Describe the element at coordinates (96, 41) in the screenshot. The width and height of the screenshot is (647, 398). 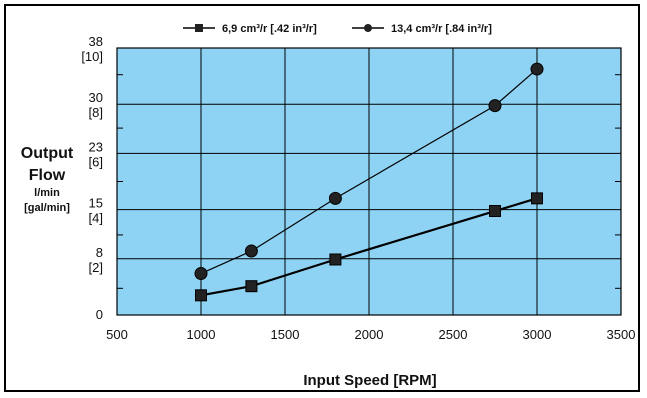
I see `y-tick-label: 38` at that location.